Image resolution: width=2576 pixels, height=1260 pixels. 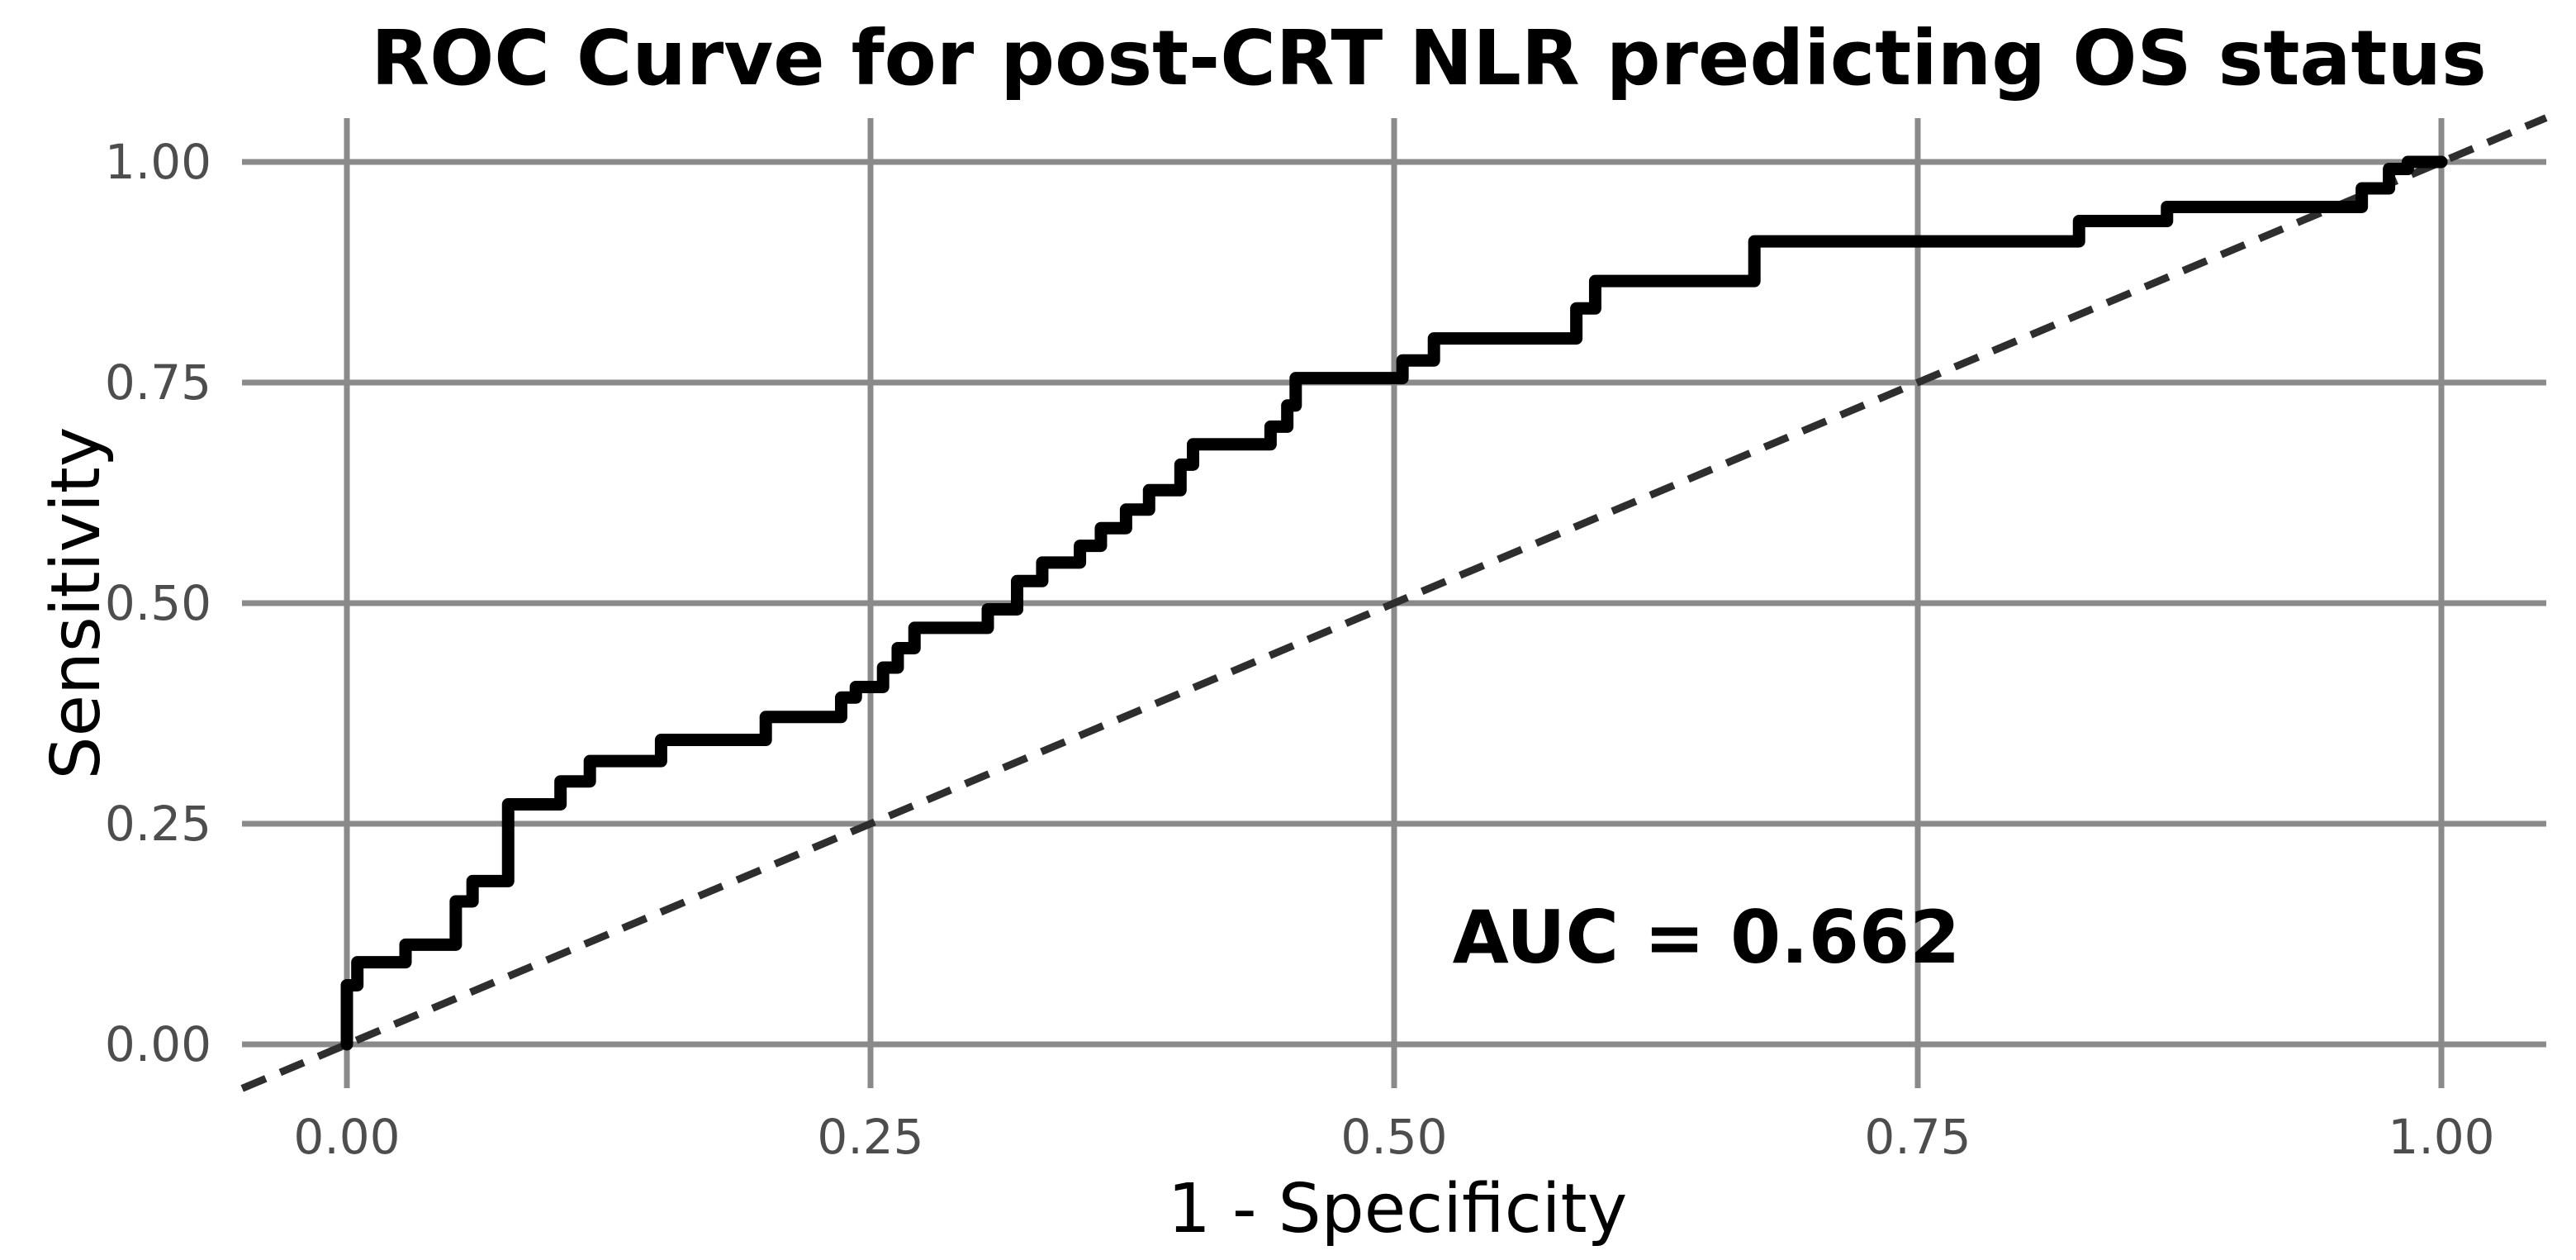 I want to click on x-tick-label: 0.50, so click(x=1393, y=1137).